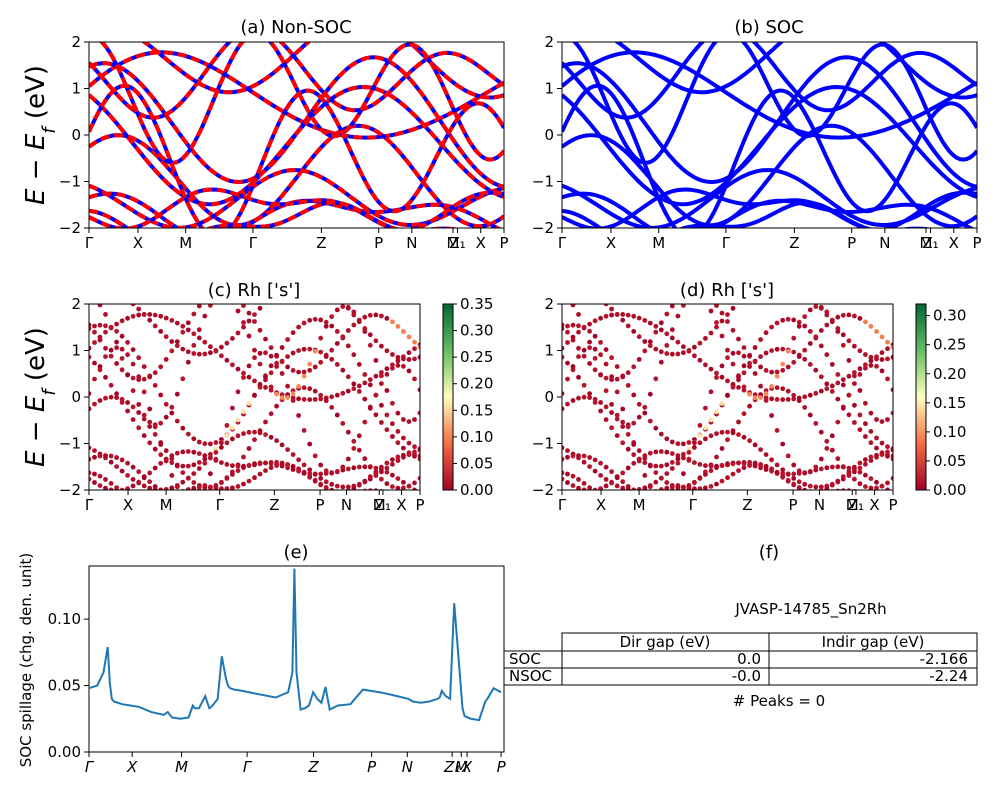 The width and height of the screenshot is (1000, 800). I want to click on ytick-label: 0, so click(549, 397).